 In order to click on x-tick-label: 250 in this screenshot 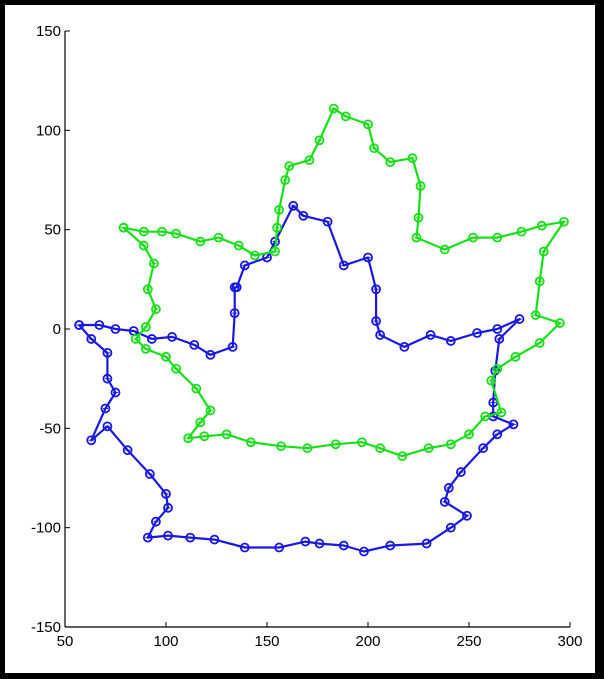, I will do `click(468, 641)`.